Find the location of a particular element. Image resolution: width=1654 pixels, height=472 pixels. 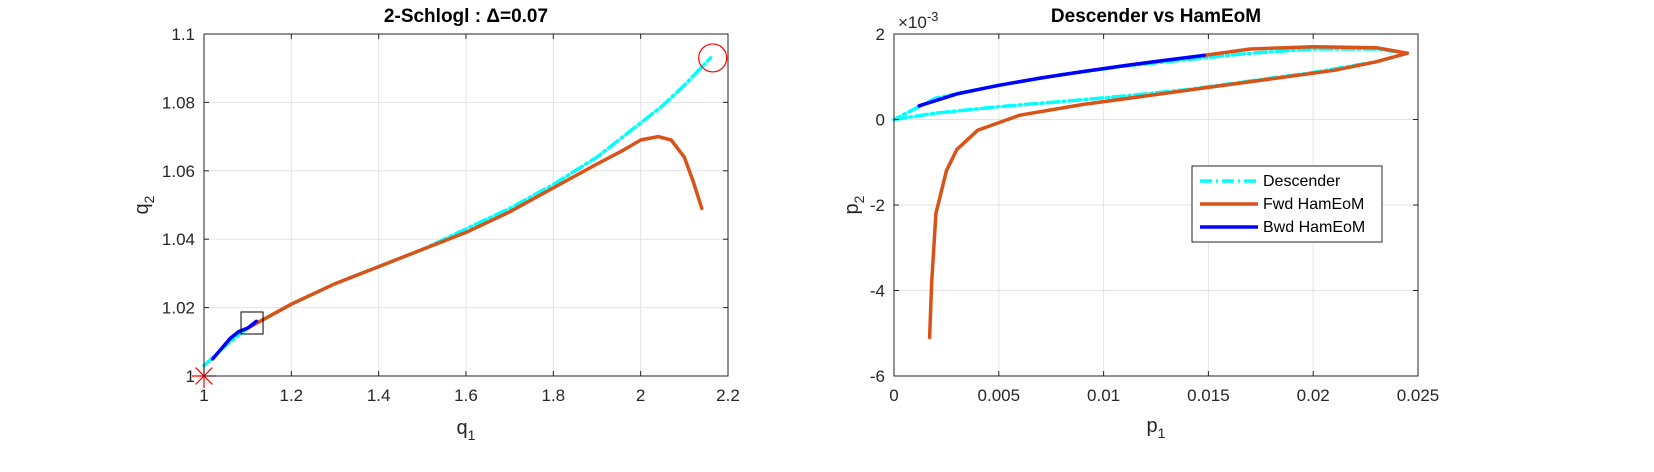

y-axis-label: p2 is located at coordinates (854, 204).